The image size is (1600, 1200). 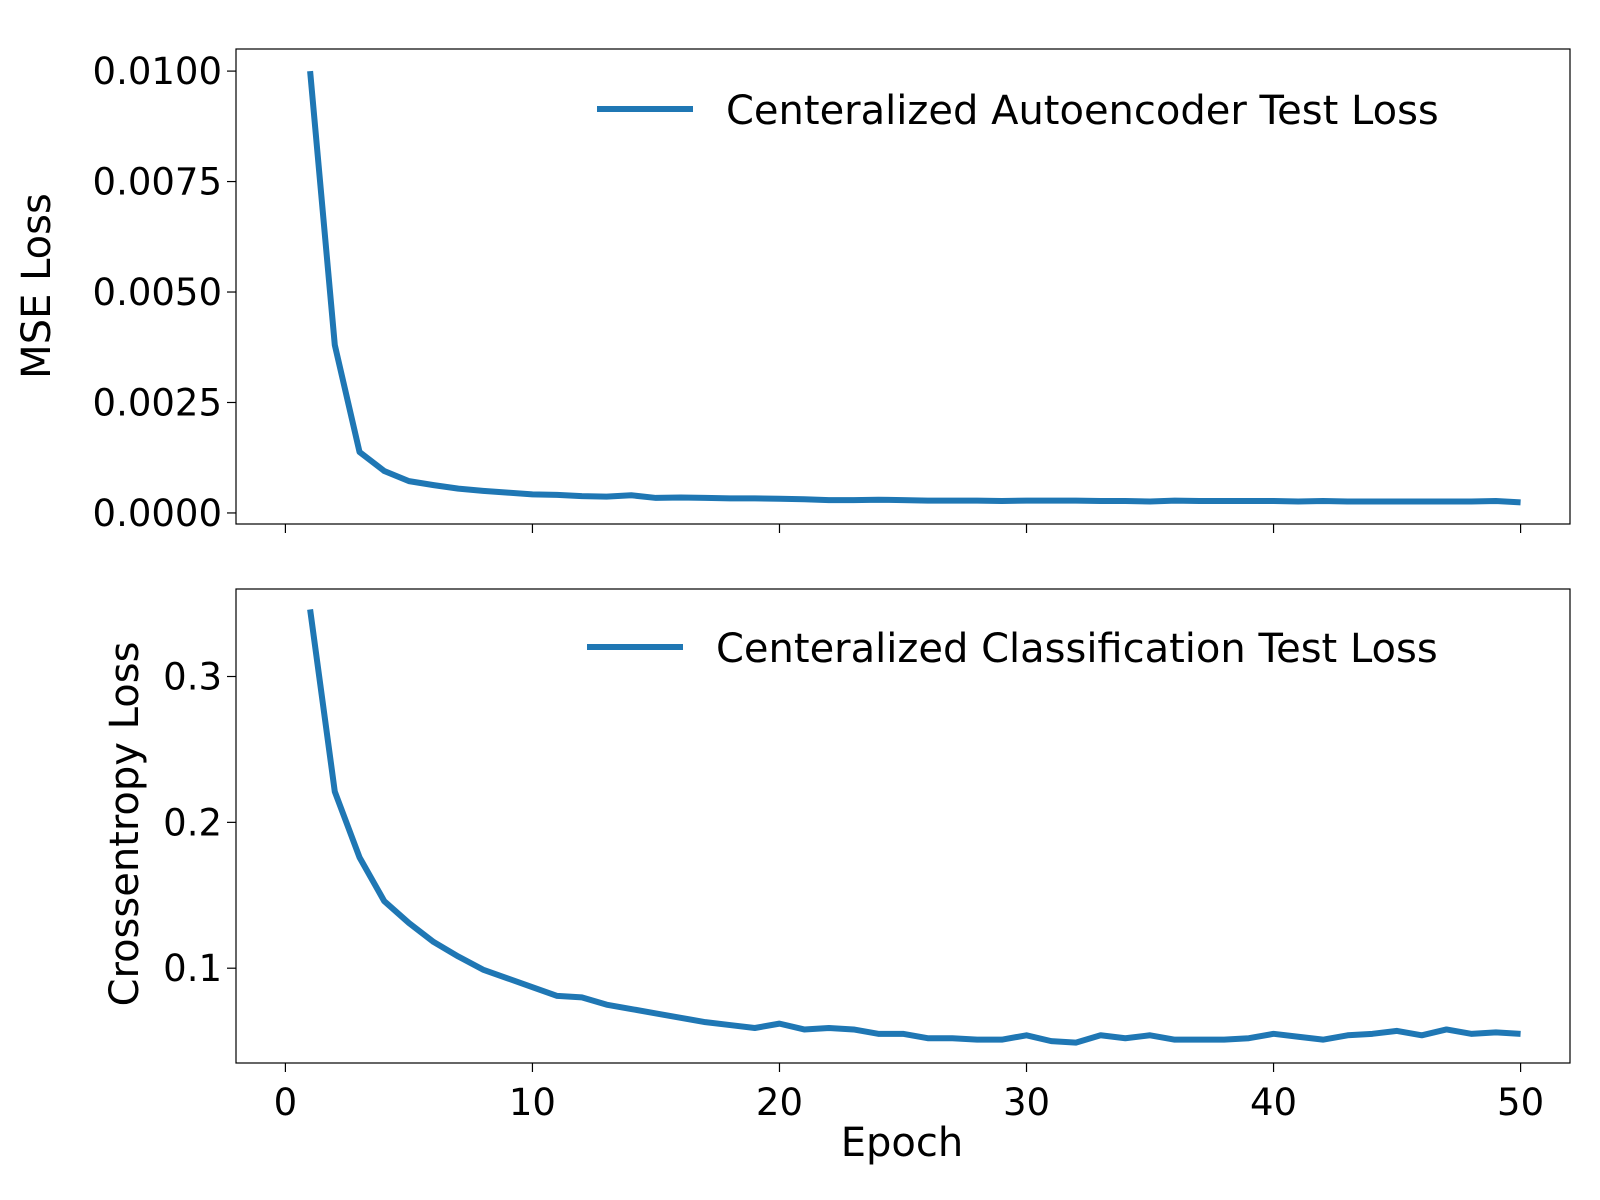 What do you see at coordinates (157, 71) in the screenshot?
I see `mse-y-tick-label: 0.0100` at bounding box center [157, 71].